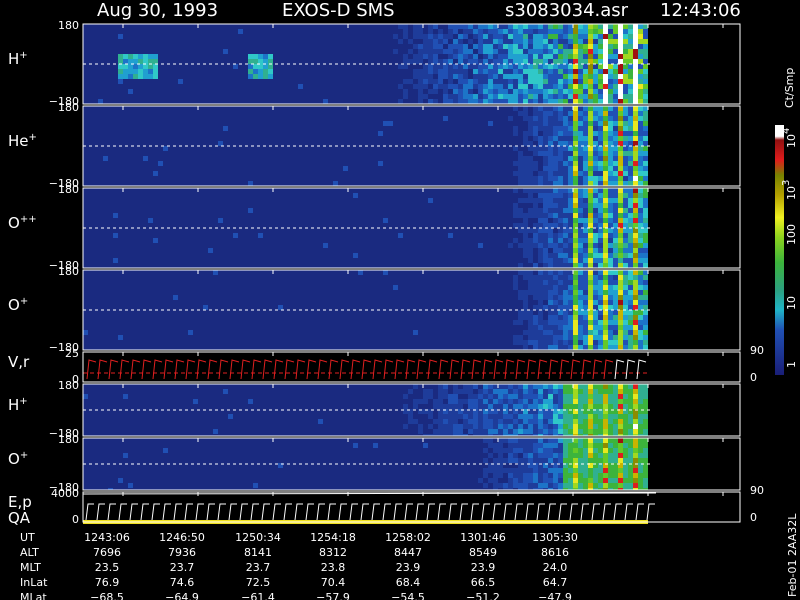 The image size is (800, 600). Describe the element at coordinates (107, 567) in the screenshot. I see `table-cell: 23.5` at that location.